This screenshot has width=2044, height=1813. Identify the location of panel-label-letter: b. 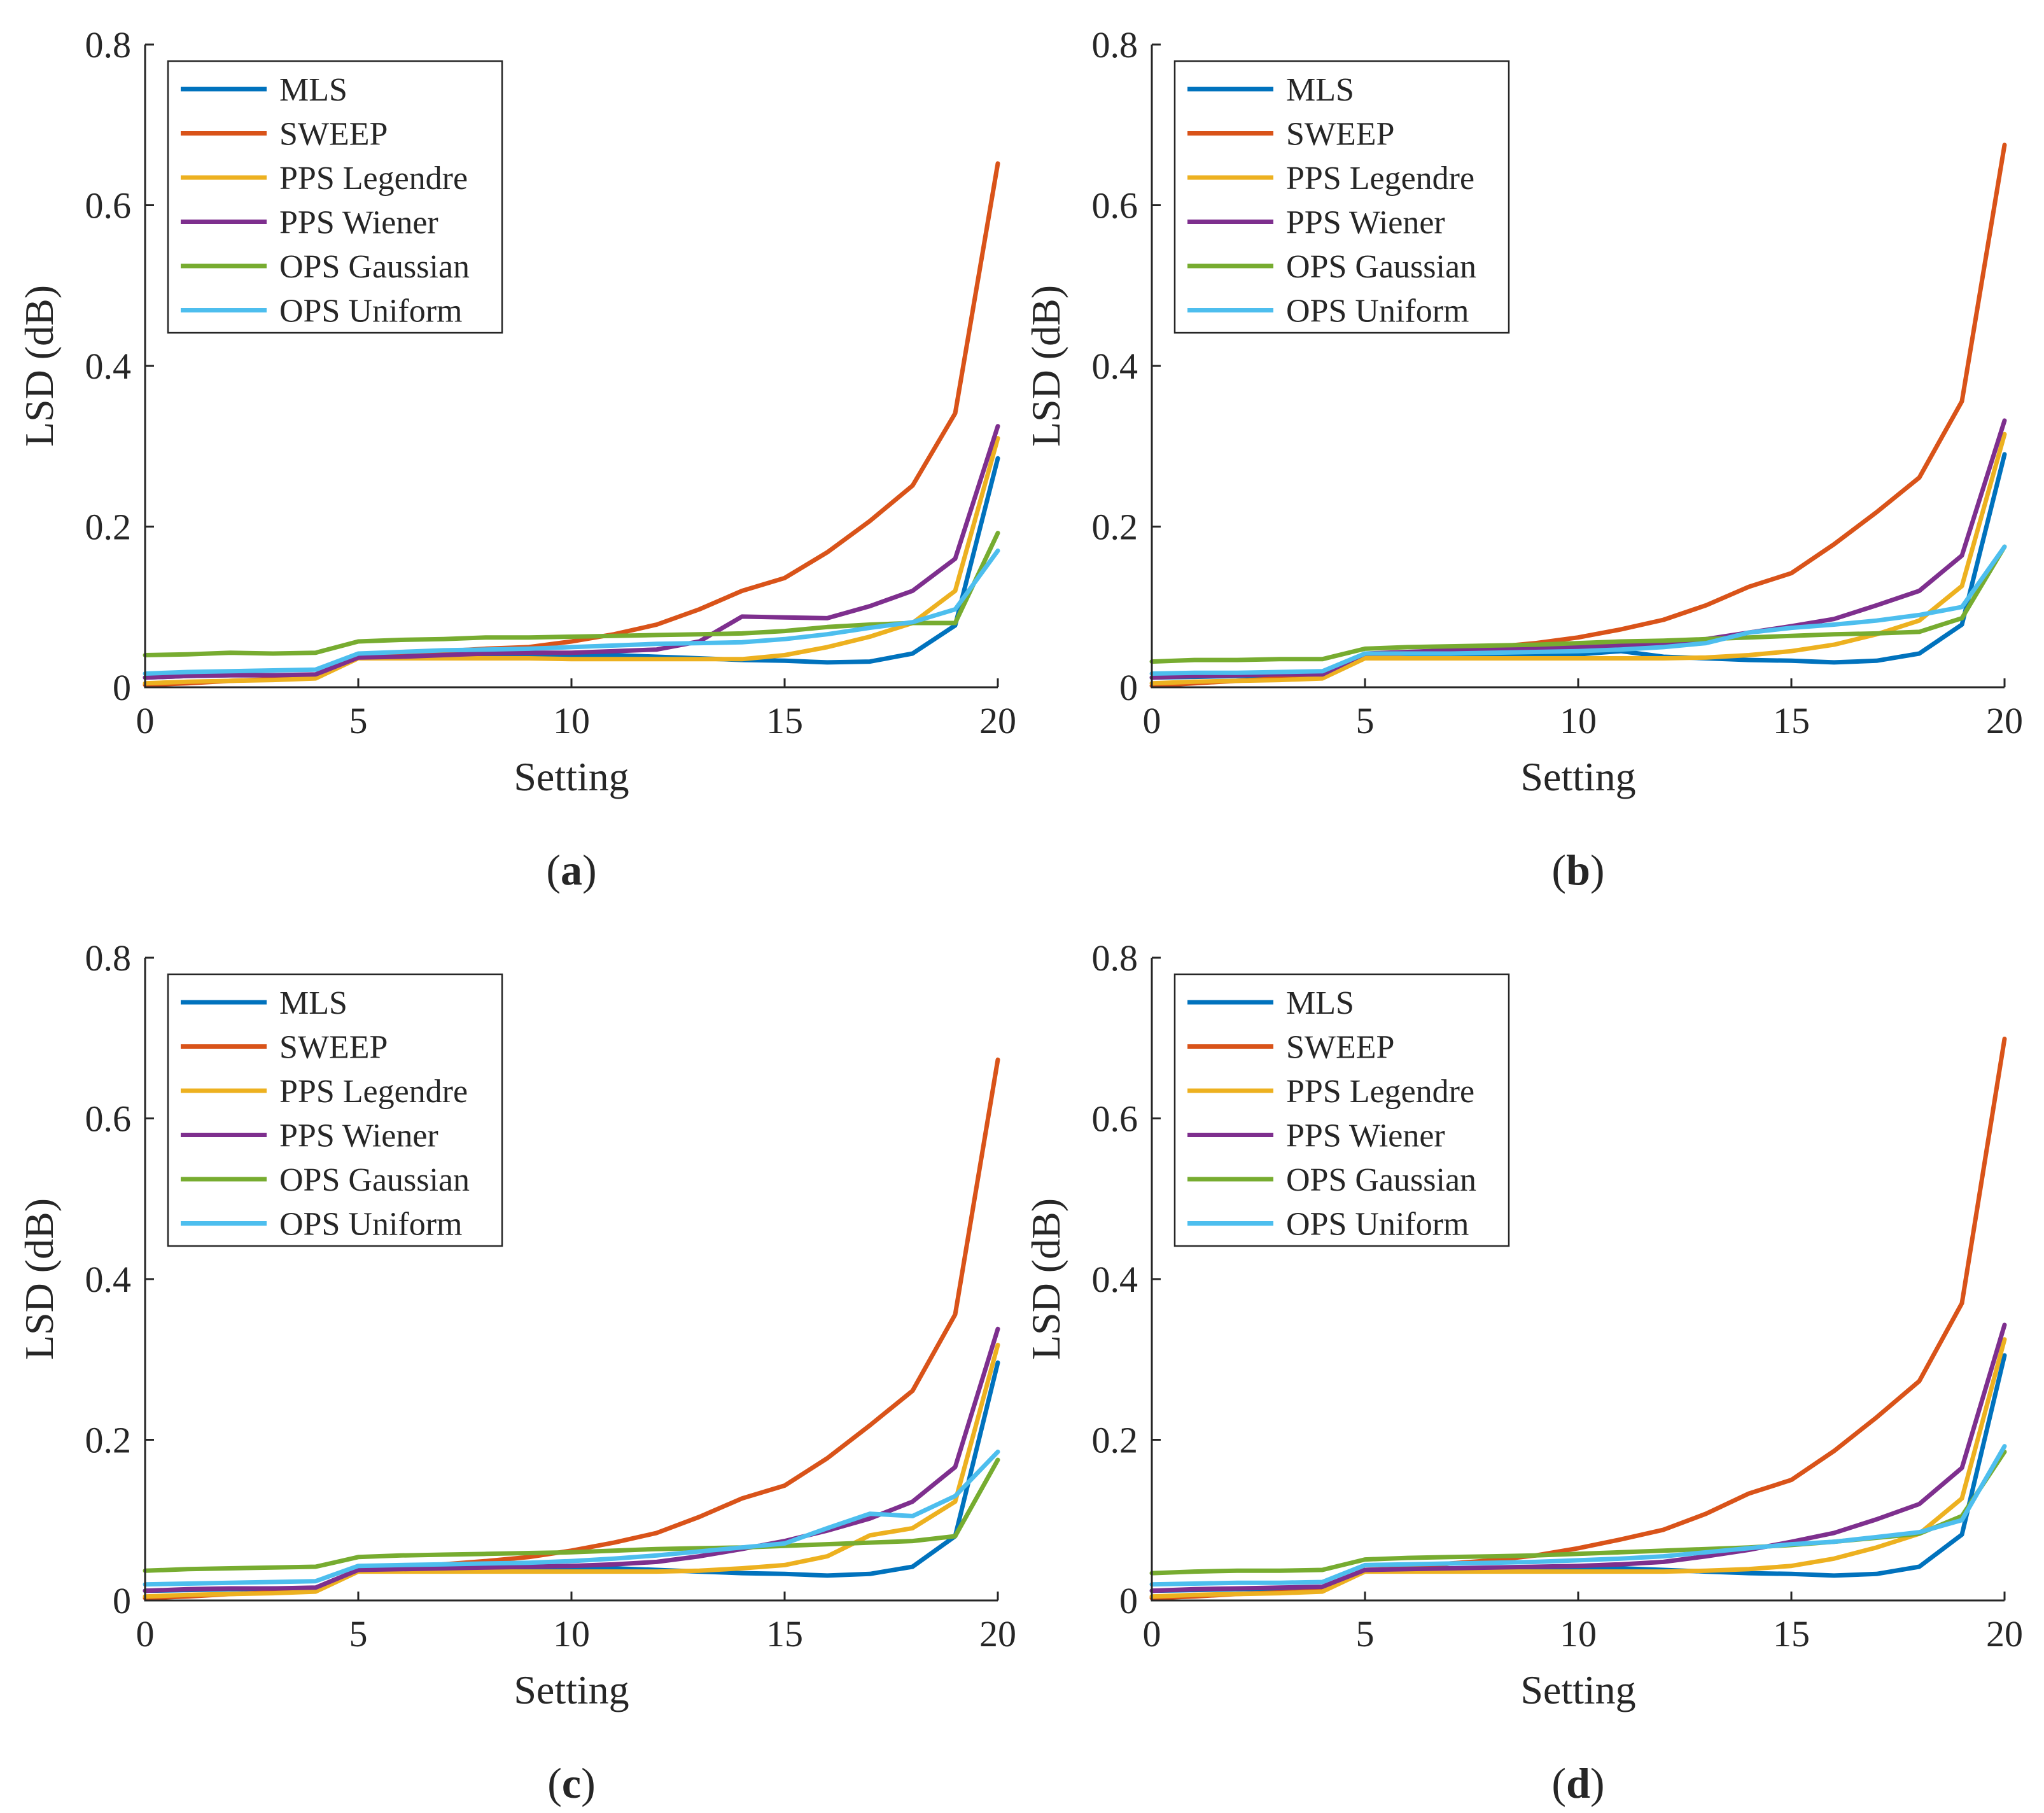
(1578, 870).